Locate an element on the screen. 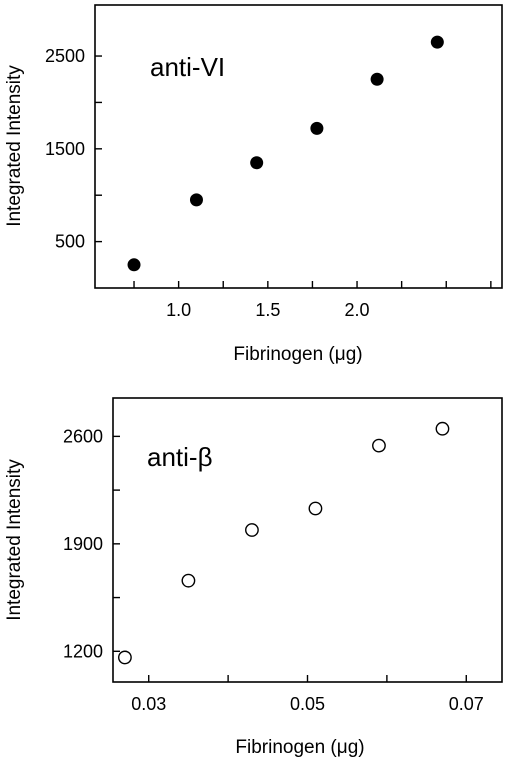  x-tick-label: 0.05 is located at coordinates (307, 704).